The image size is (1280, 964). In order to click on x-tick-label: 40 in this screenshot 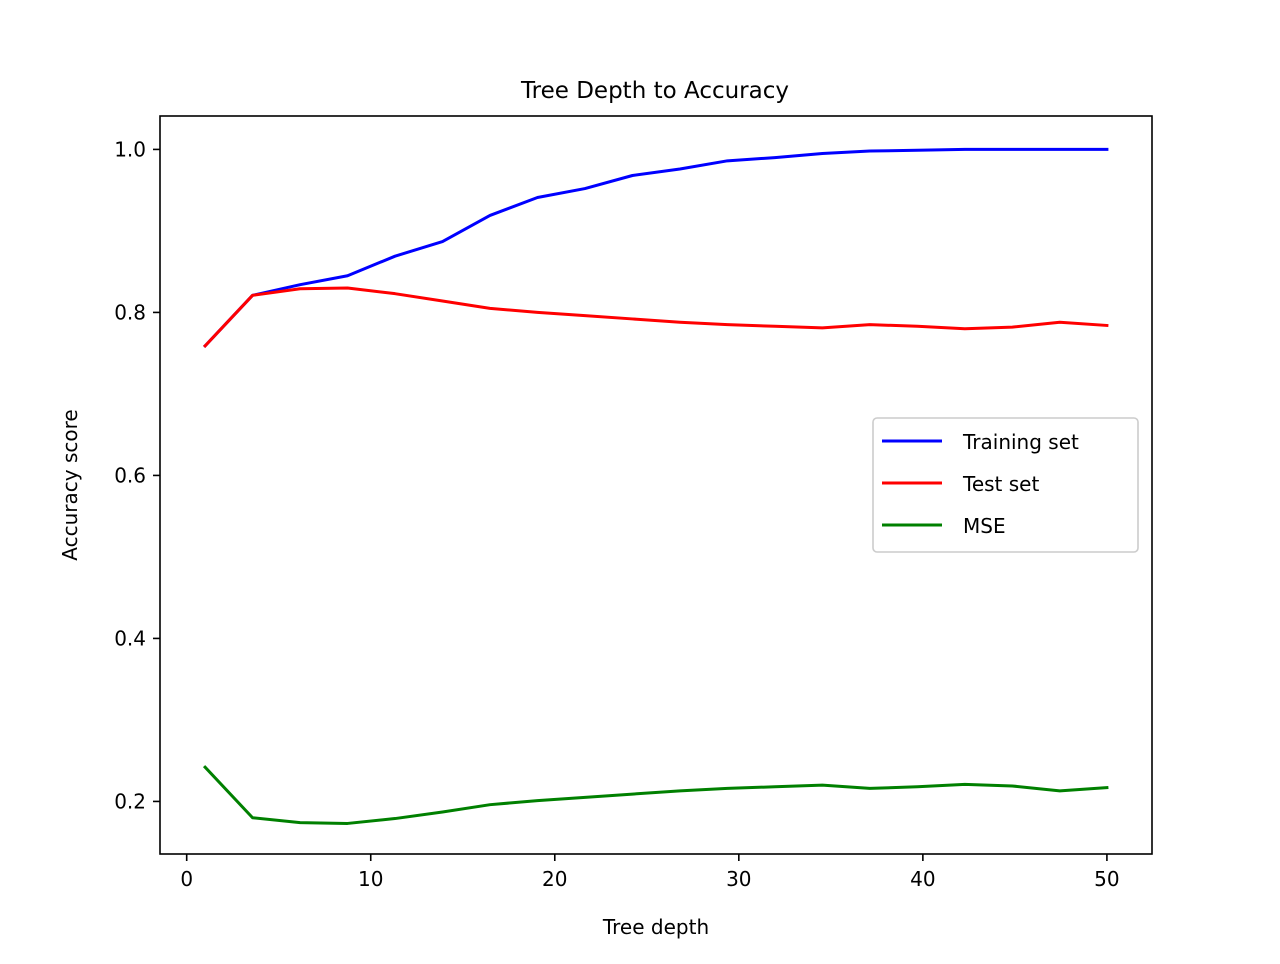, I will do `click(922, 879)`.